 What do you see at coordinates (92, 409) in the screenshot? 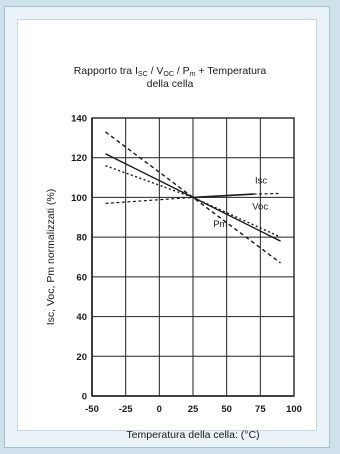
I see `x-tick-label: -50` at bounding box center [92, 409].